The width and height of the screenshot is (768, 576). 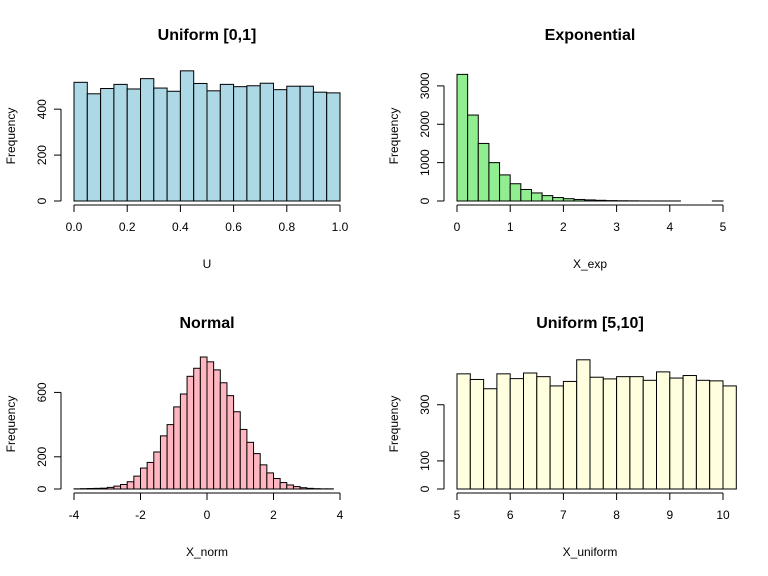 What do you see at coordinates (590, 219) in the screenshot?
I see `x-axis: 0 1 2 3 4 5` at bounding box center [590, 219].